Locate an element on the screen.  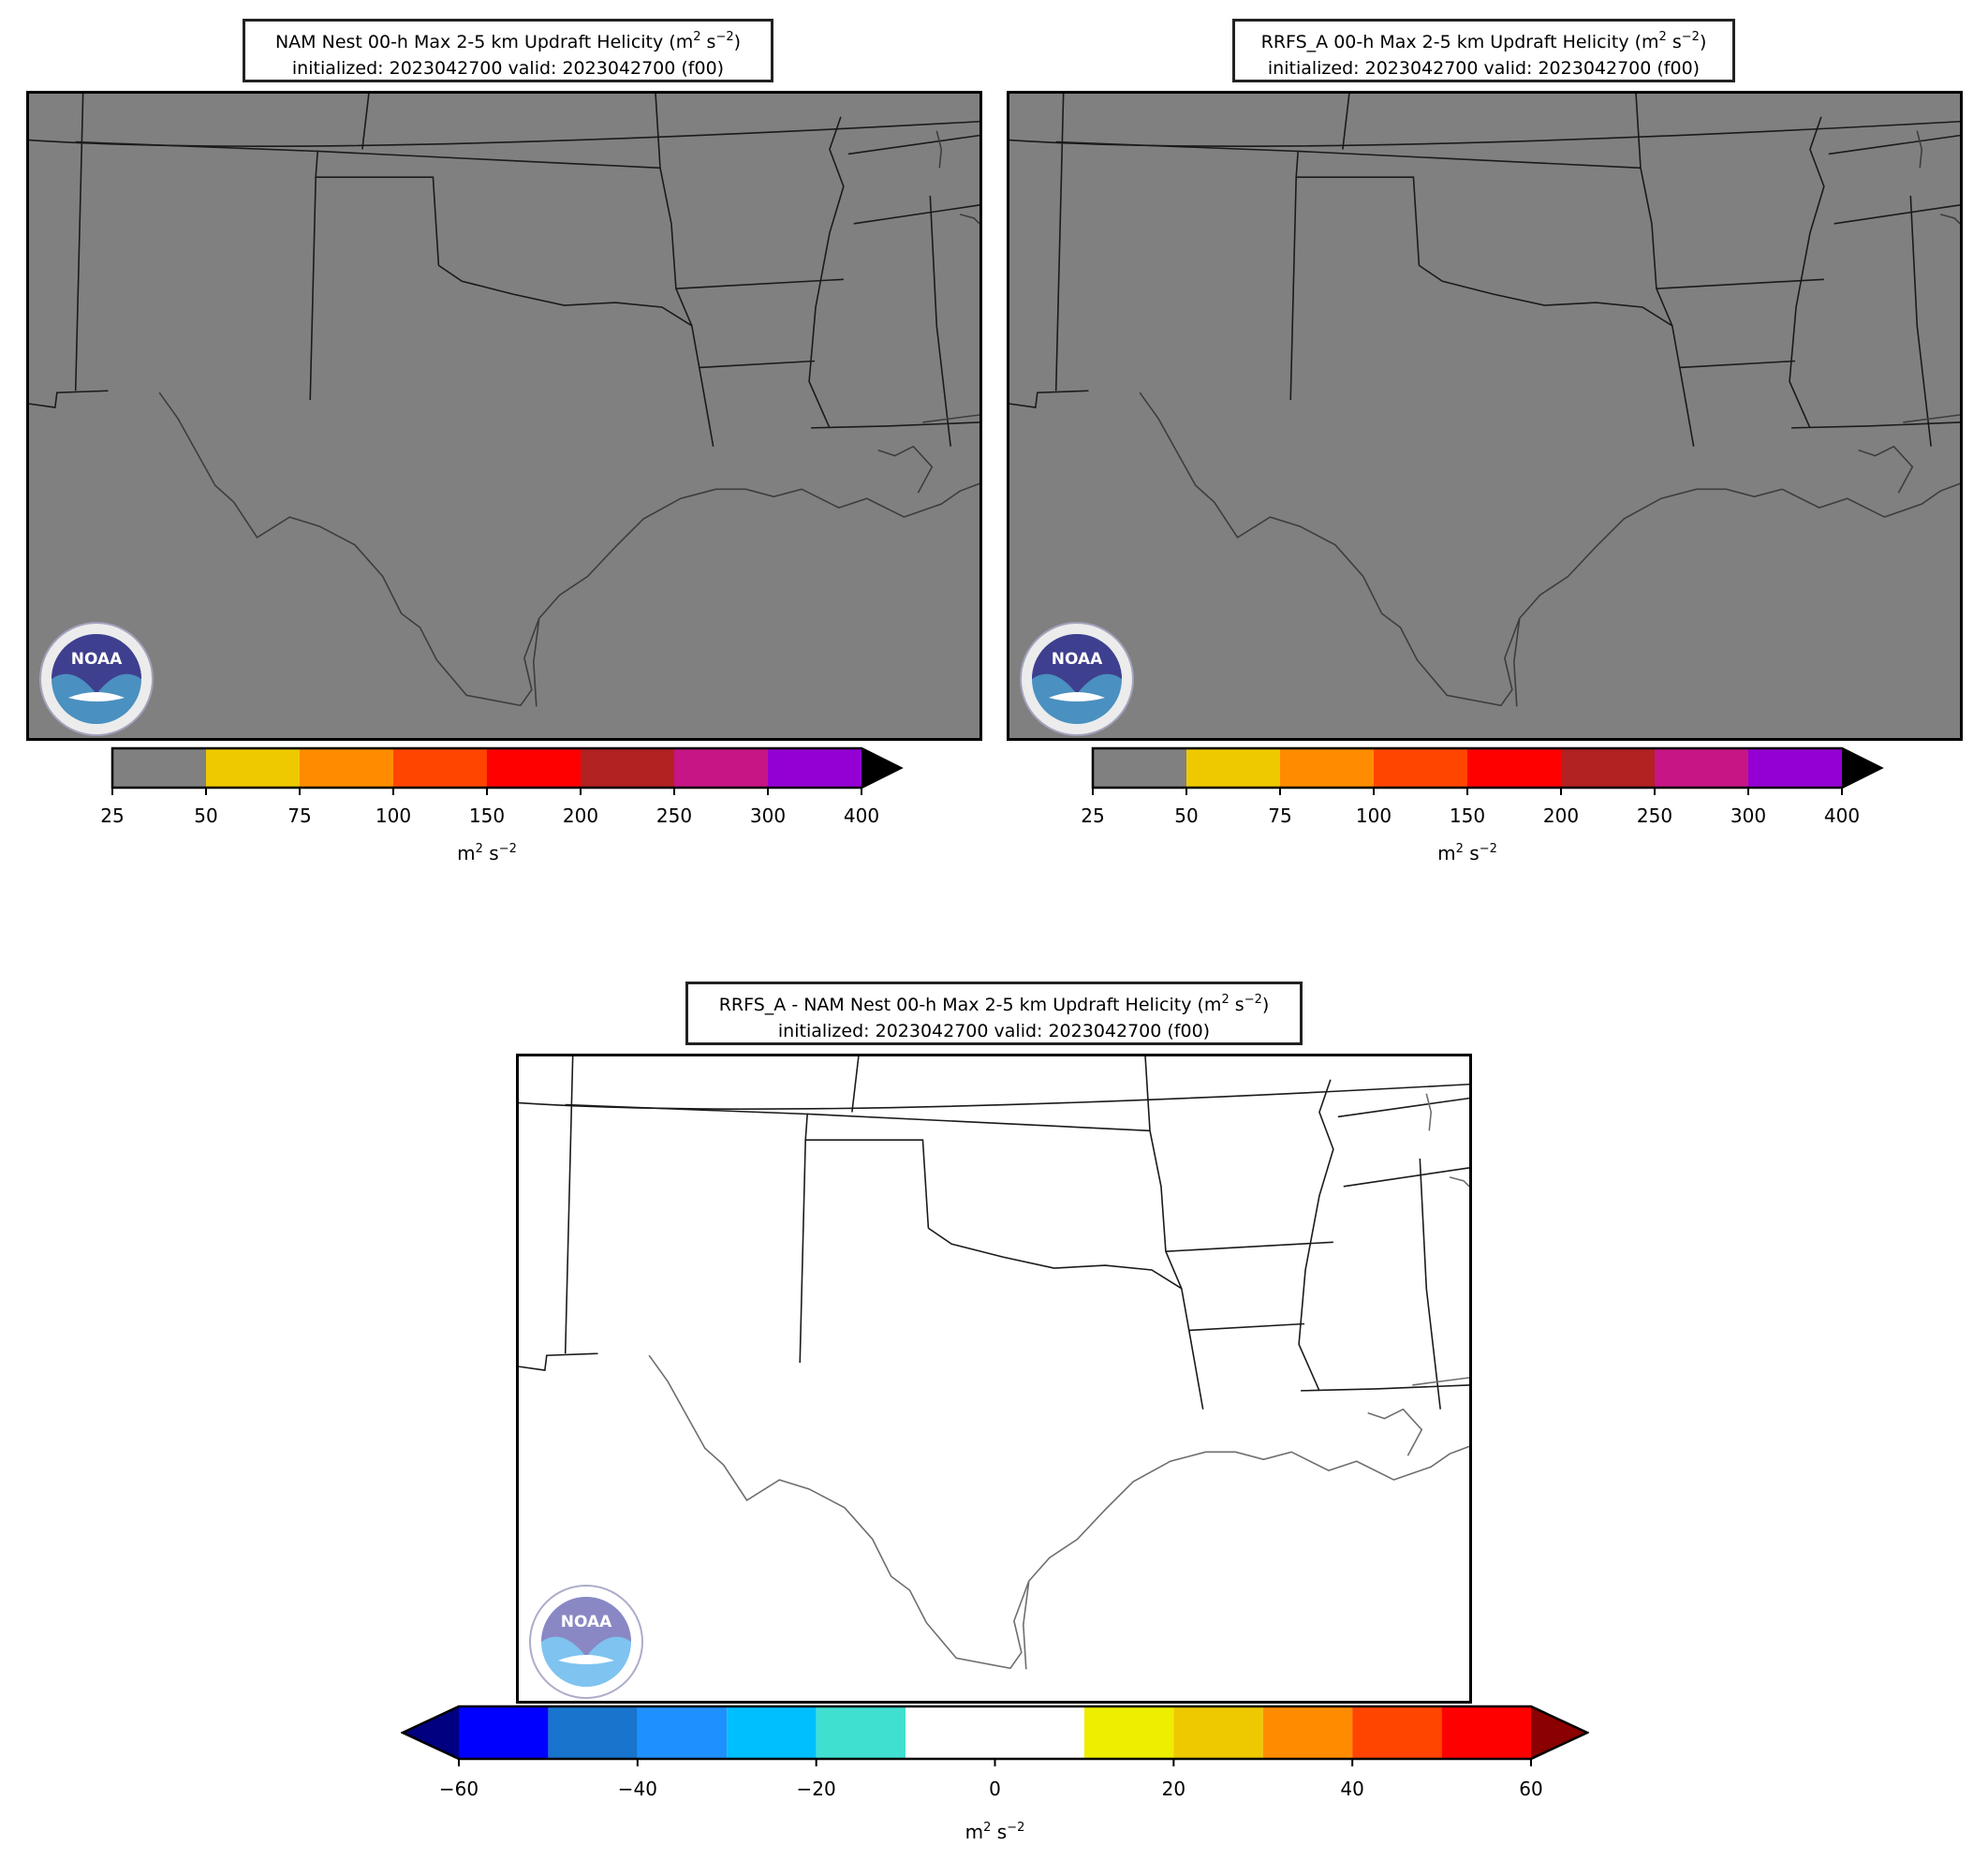
colorbar-tick-label: 0 is located at coordinates (995, 1789).